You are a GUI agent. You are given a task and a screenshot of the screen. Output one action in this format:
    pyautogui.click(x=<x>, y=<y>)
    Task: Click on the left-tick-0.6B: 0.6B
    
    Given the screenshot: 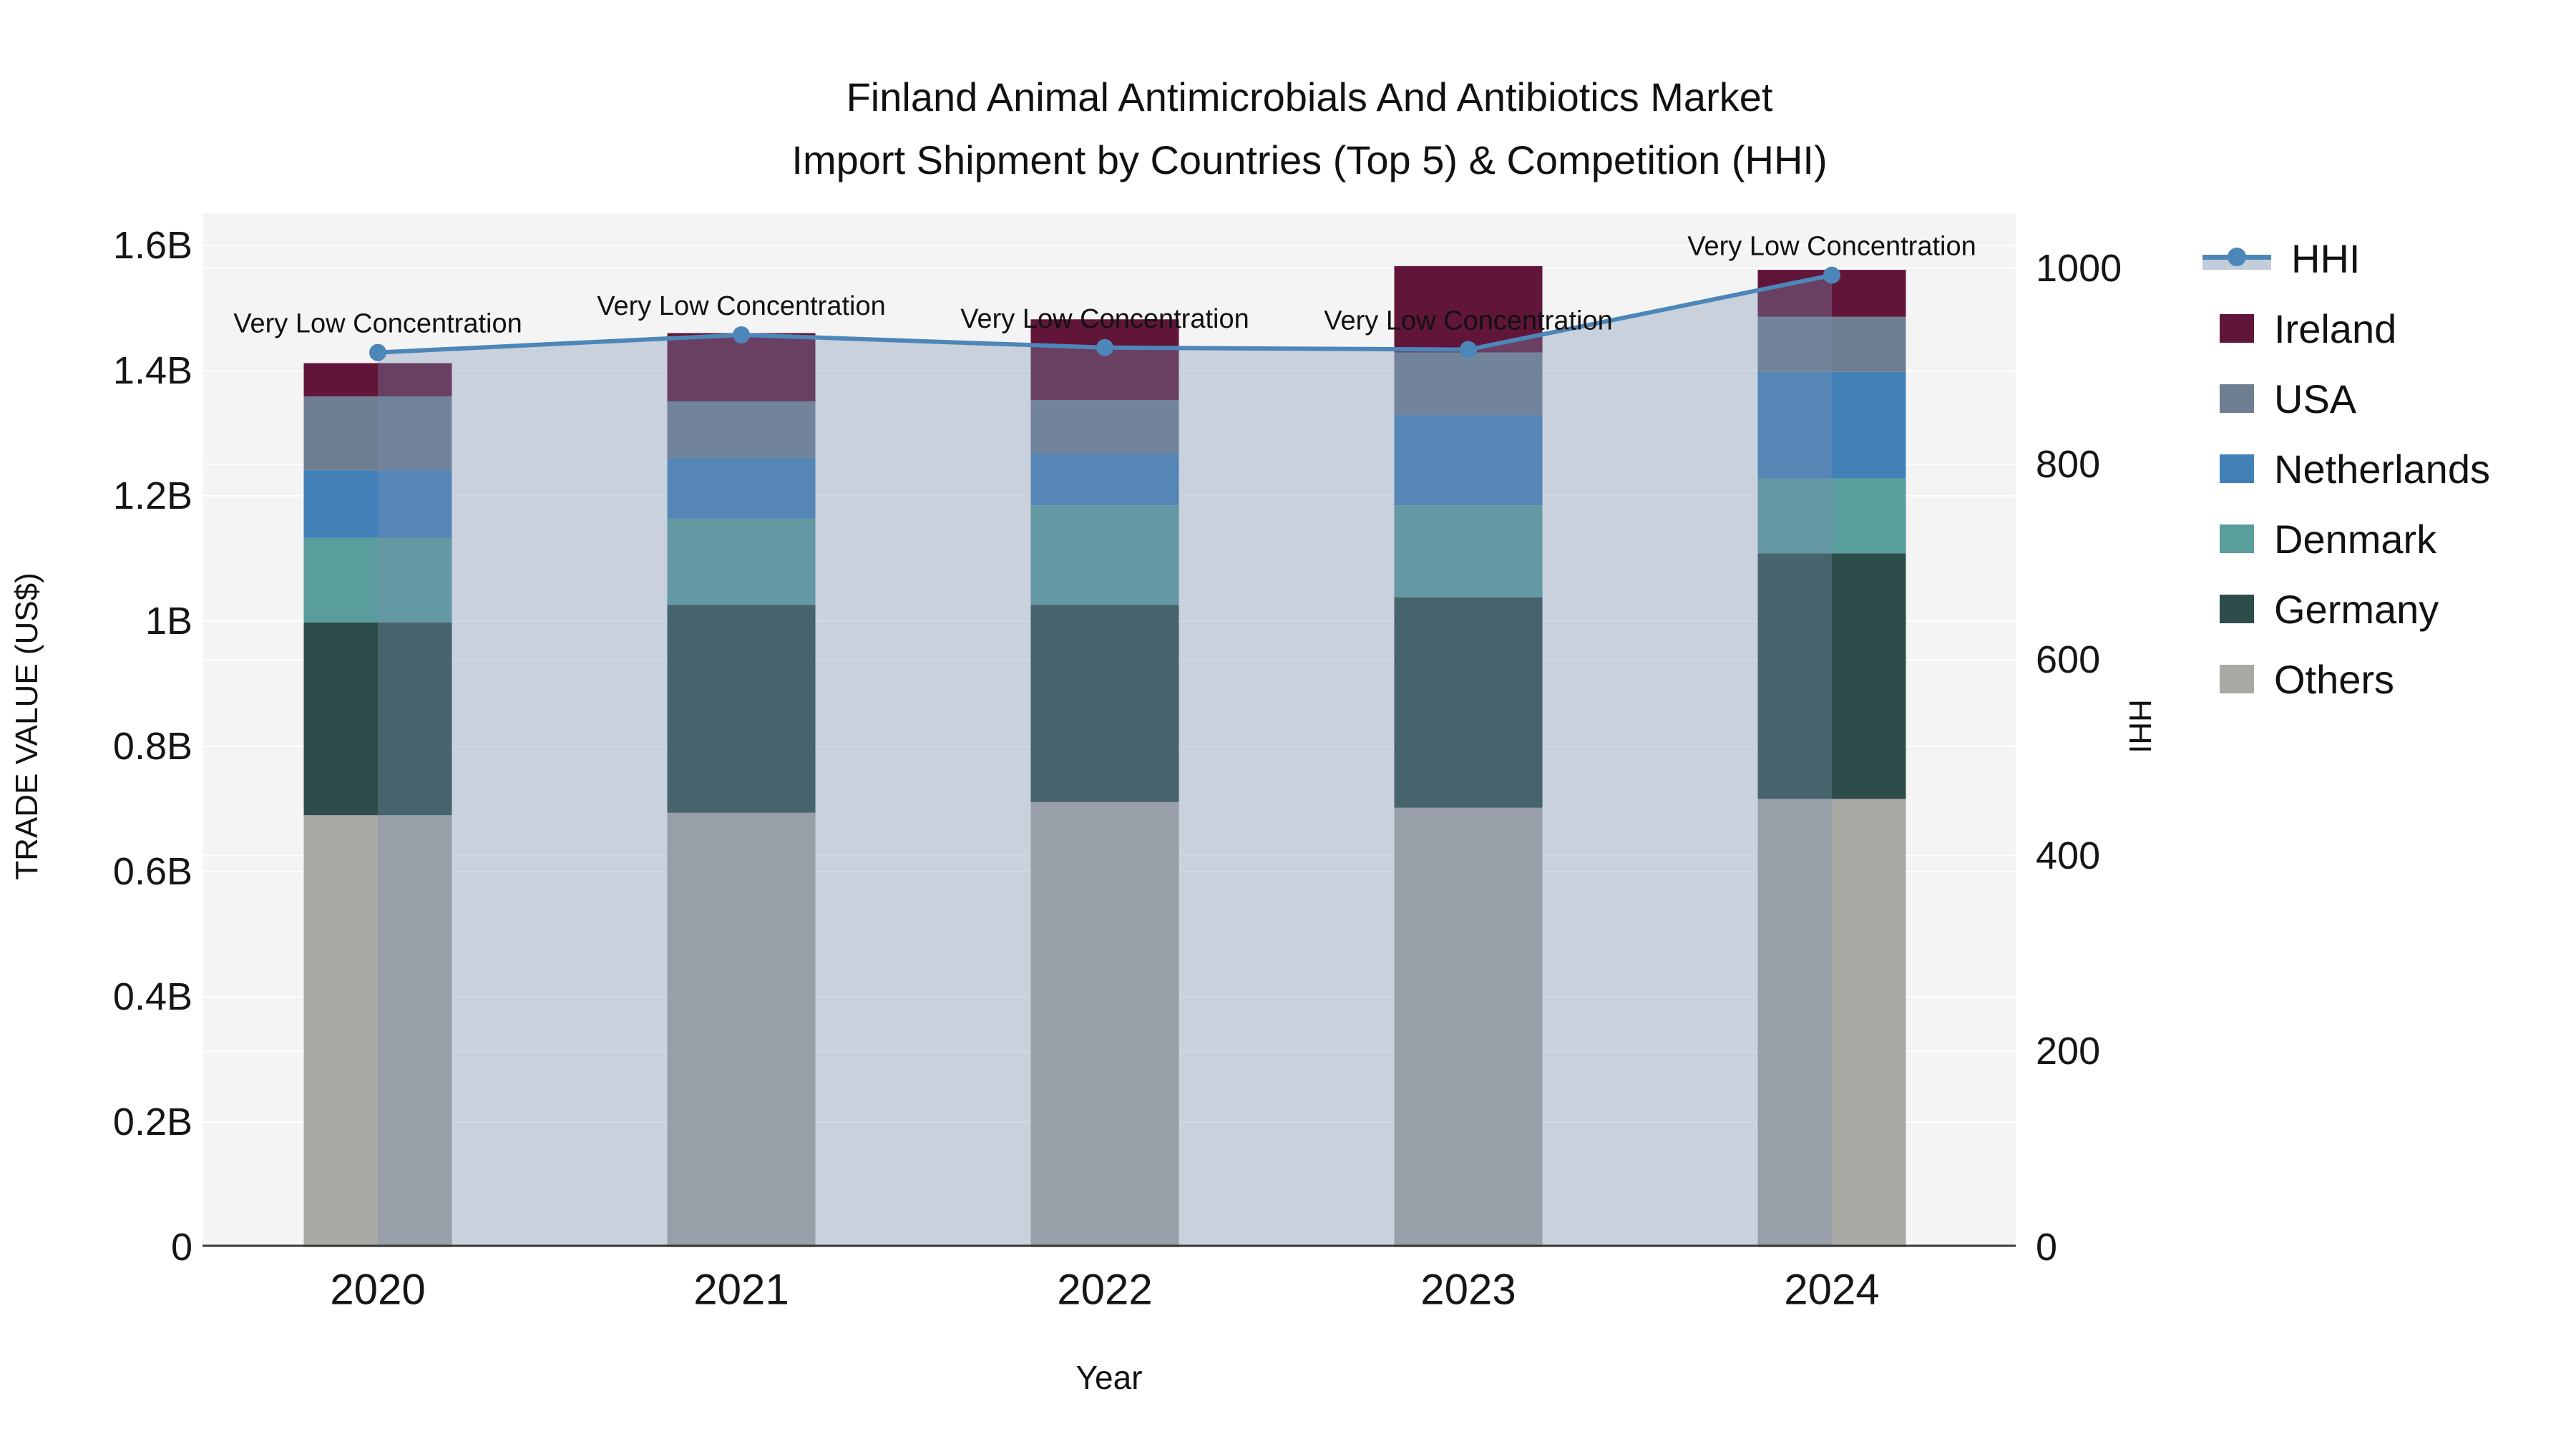 What is the action you would take?
    pyautogui.click(x=152, y=871)
    